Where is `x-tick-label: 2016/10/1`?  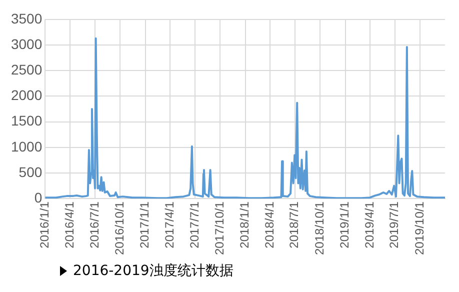
x-tick-label: 2016/10/1 is located at coordinates (119, 228).